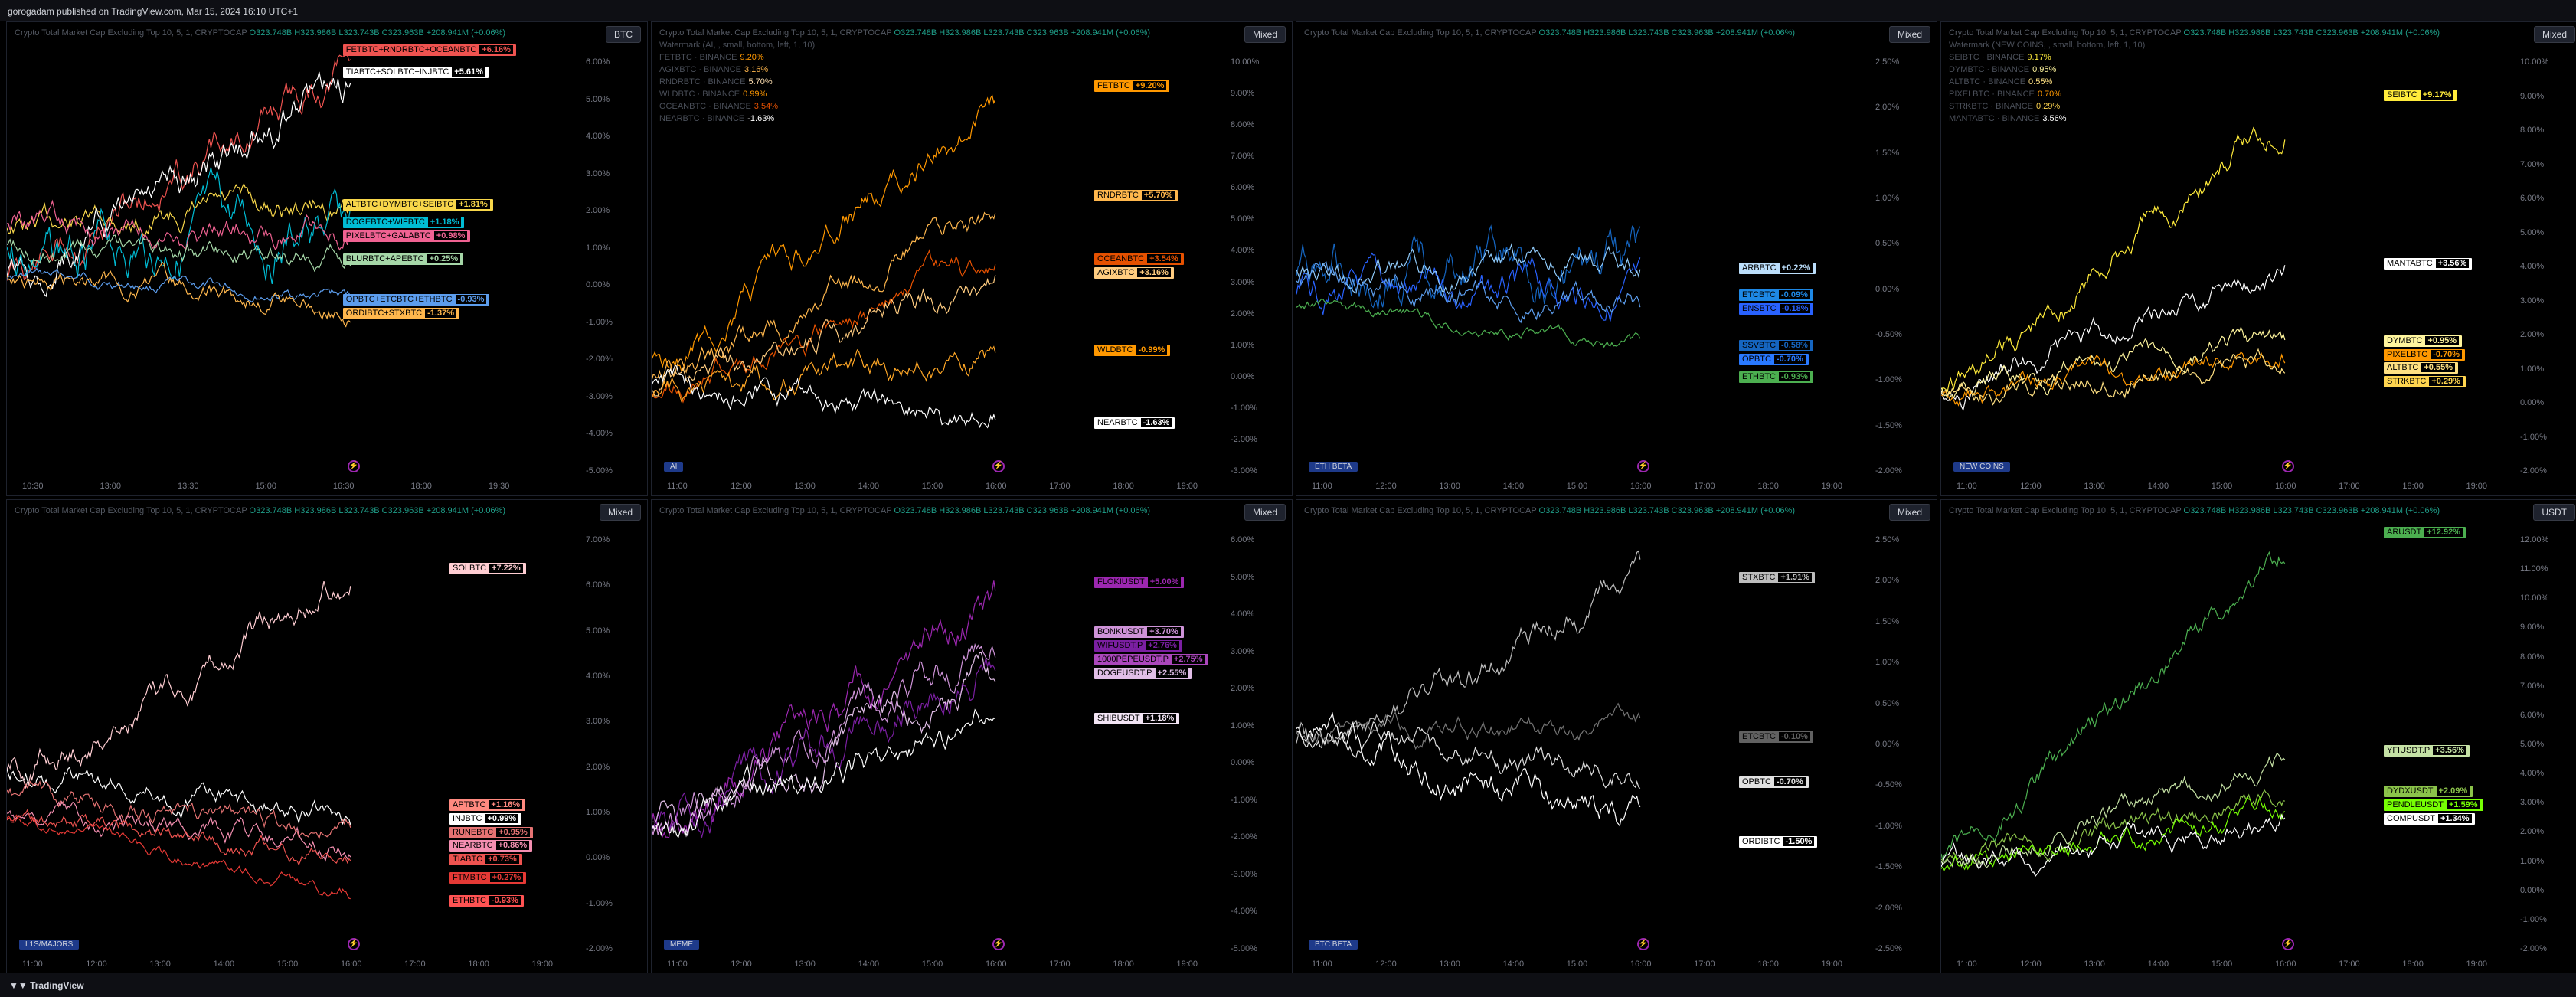 This screenshot has width=2576, height=997. What do you see at coordinates (49, 945) in the screenshot?
I see `watermark-chip: L1S/MAJORS` at bounding box center [49, 945].